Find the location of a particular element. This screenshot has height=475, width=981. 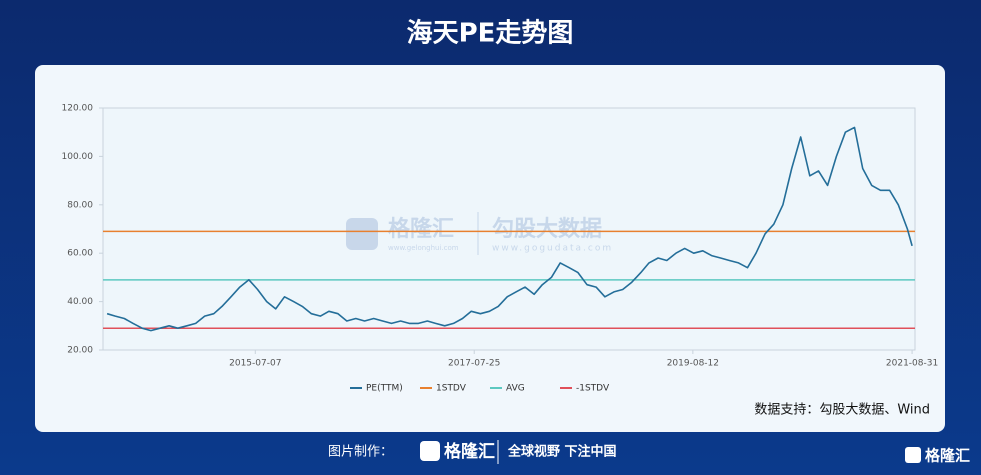

y-tick-label: 20.00 is located at coordinates (80, 351).